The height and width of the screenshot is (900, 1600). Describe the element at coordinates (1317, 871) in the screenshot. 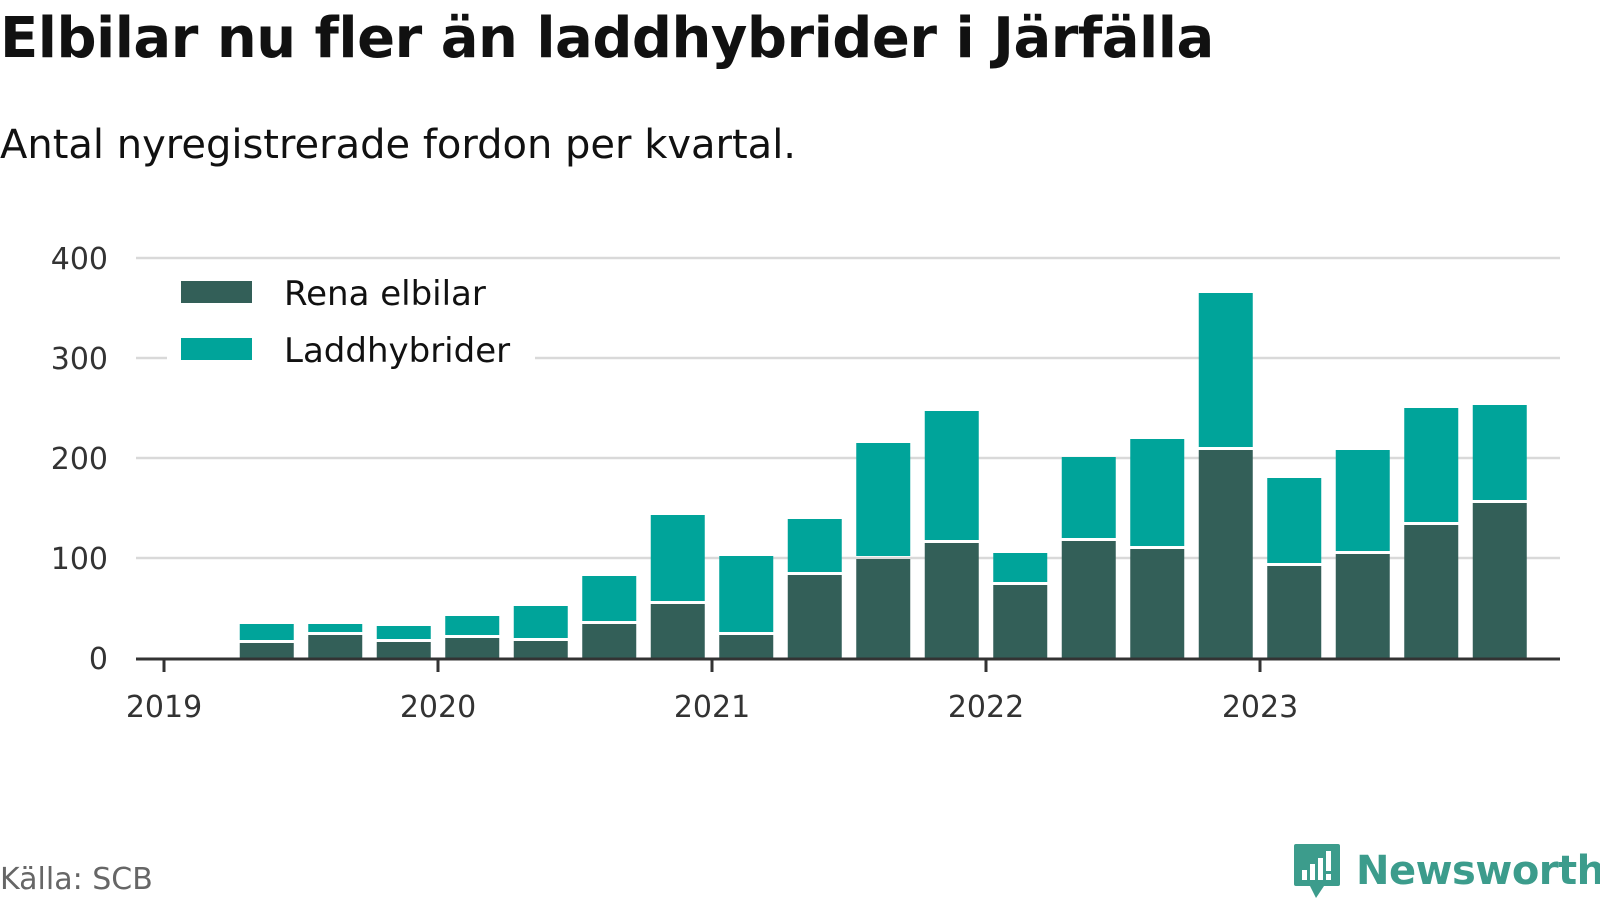

I see `newsworthy-bubble-icon` at that location.